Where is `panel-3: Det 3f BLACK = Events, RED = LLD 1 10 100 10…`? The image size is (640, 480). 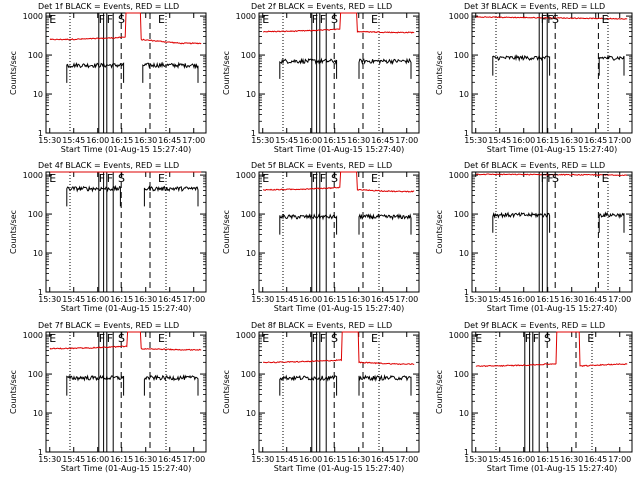 panel-3: Det 3f BLACK = Events, RED = LLD 1 10 100 10… is located at coordinates (534, 78).